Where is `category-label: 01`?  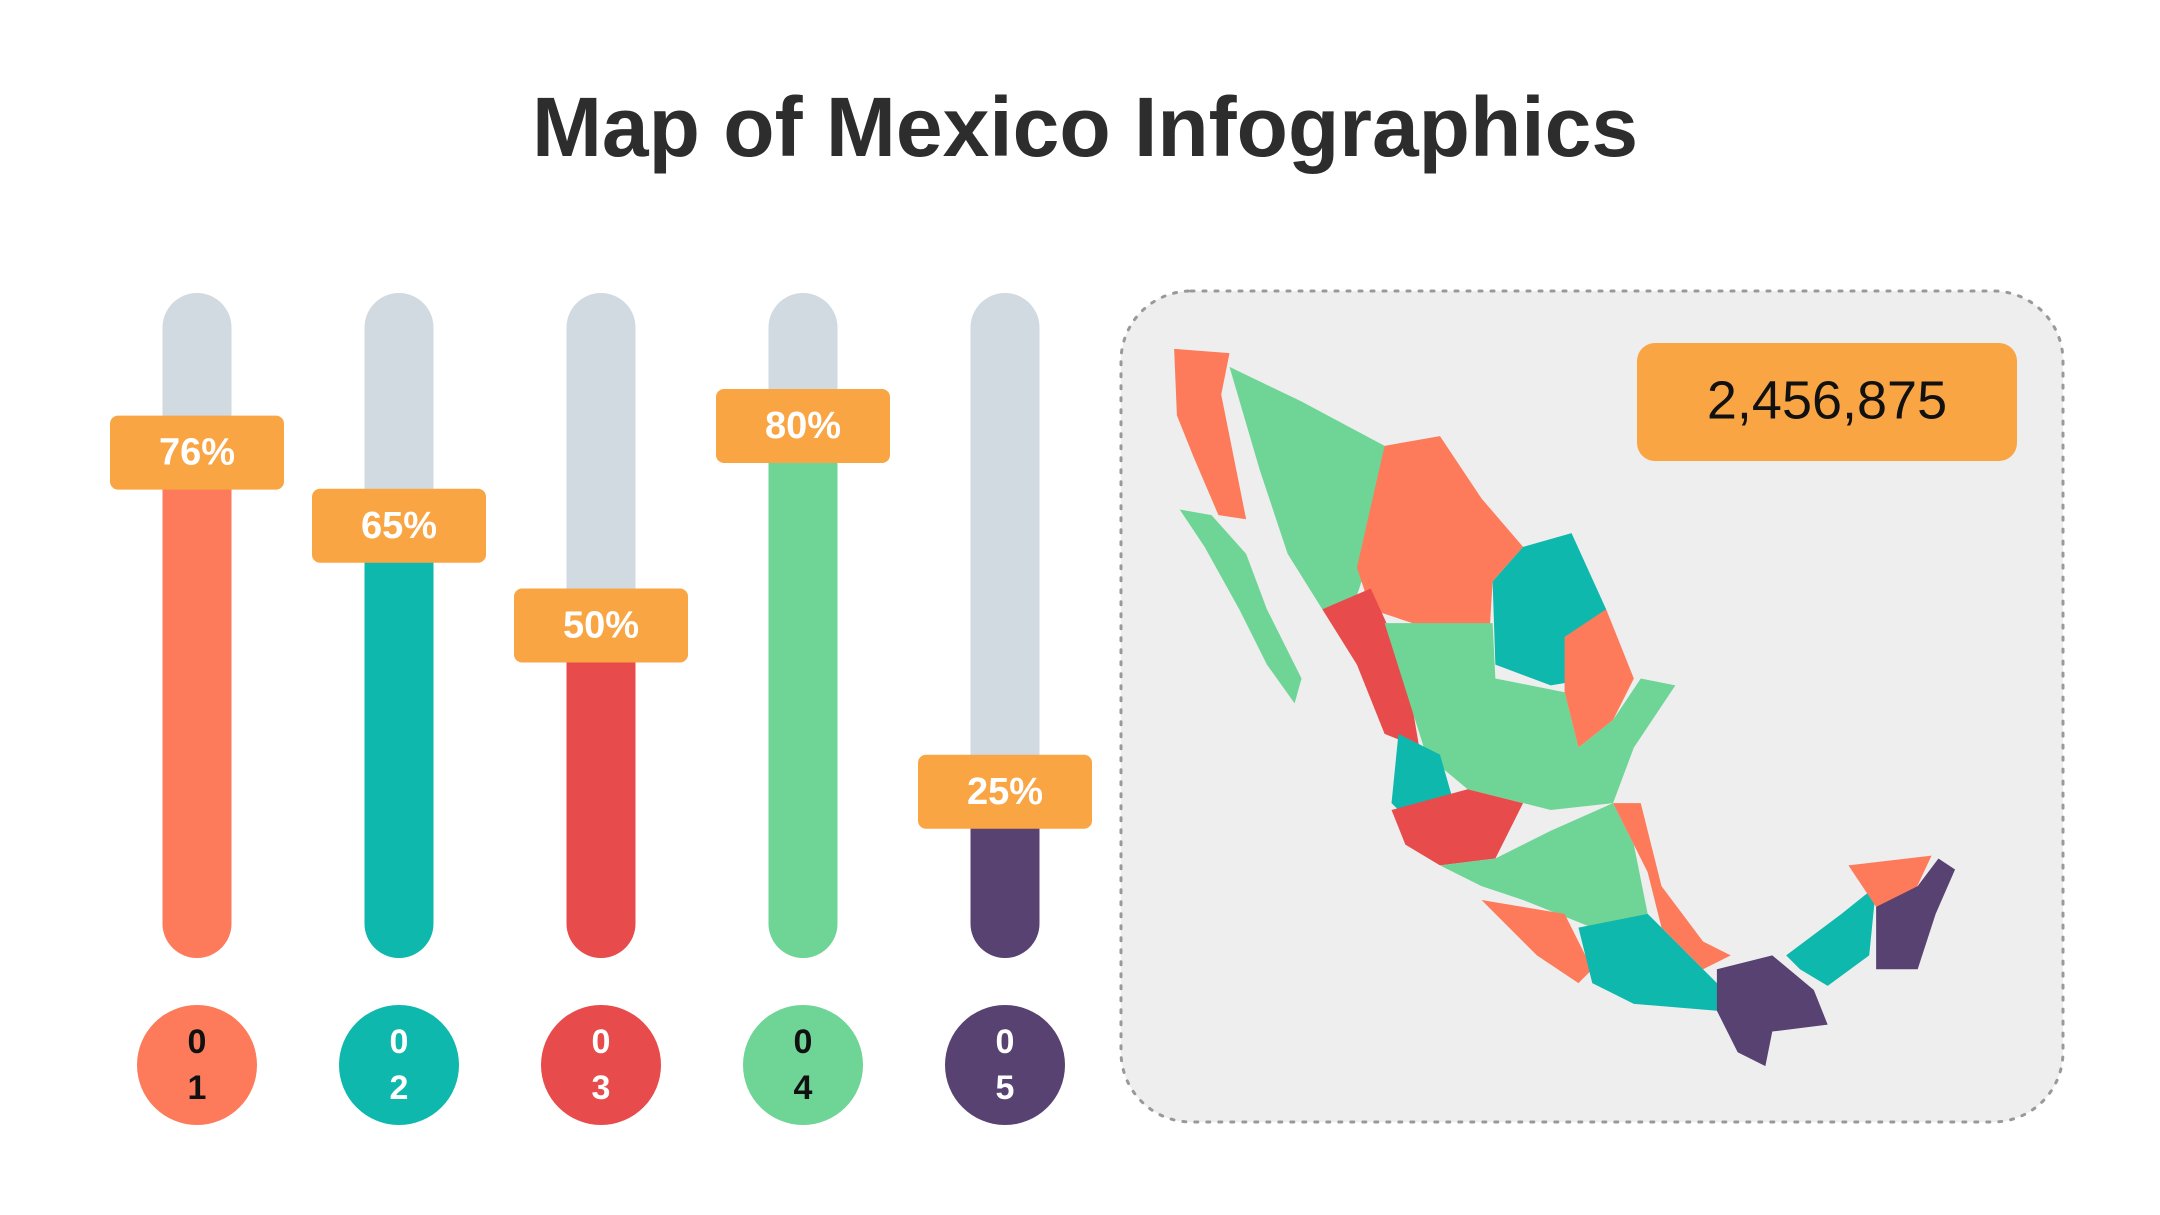
category-label: 01 is located at coordinates (197, 1065).